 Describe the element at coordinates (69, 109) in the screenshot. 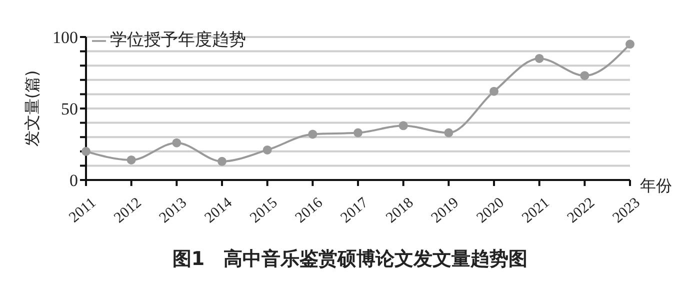

I see `y-tick-label: 50` at that location.